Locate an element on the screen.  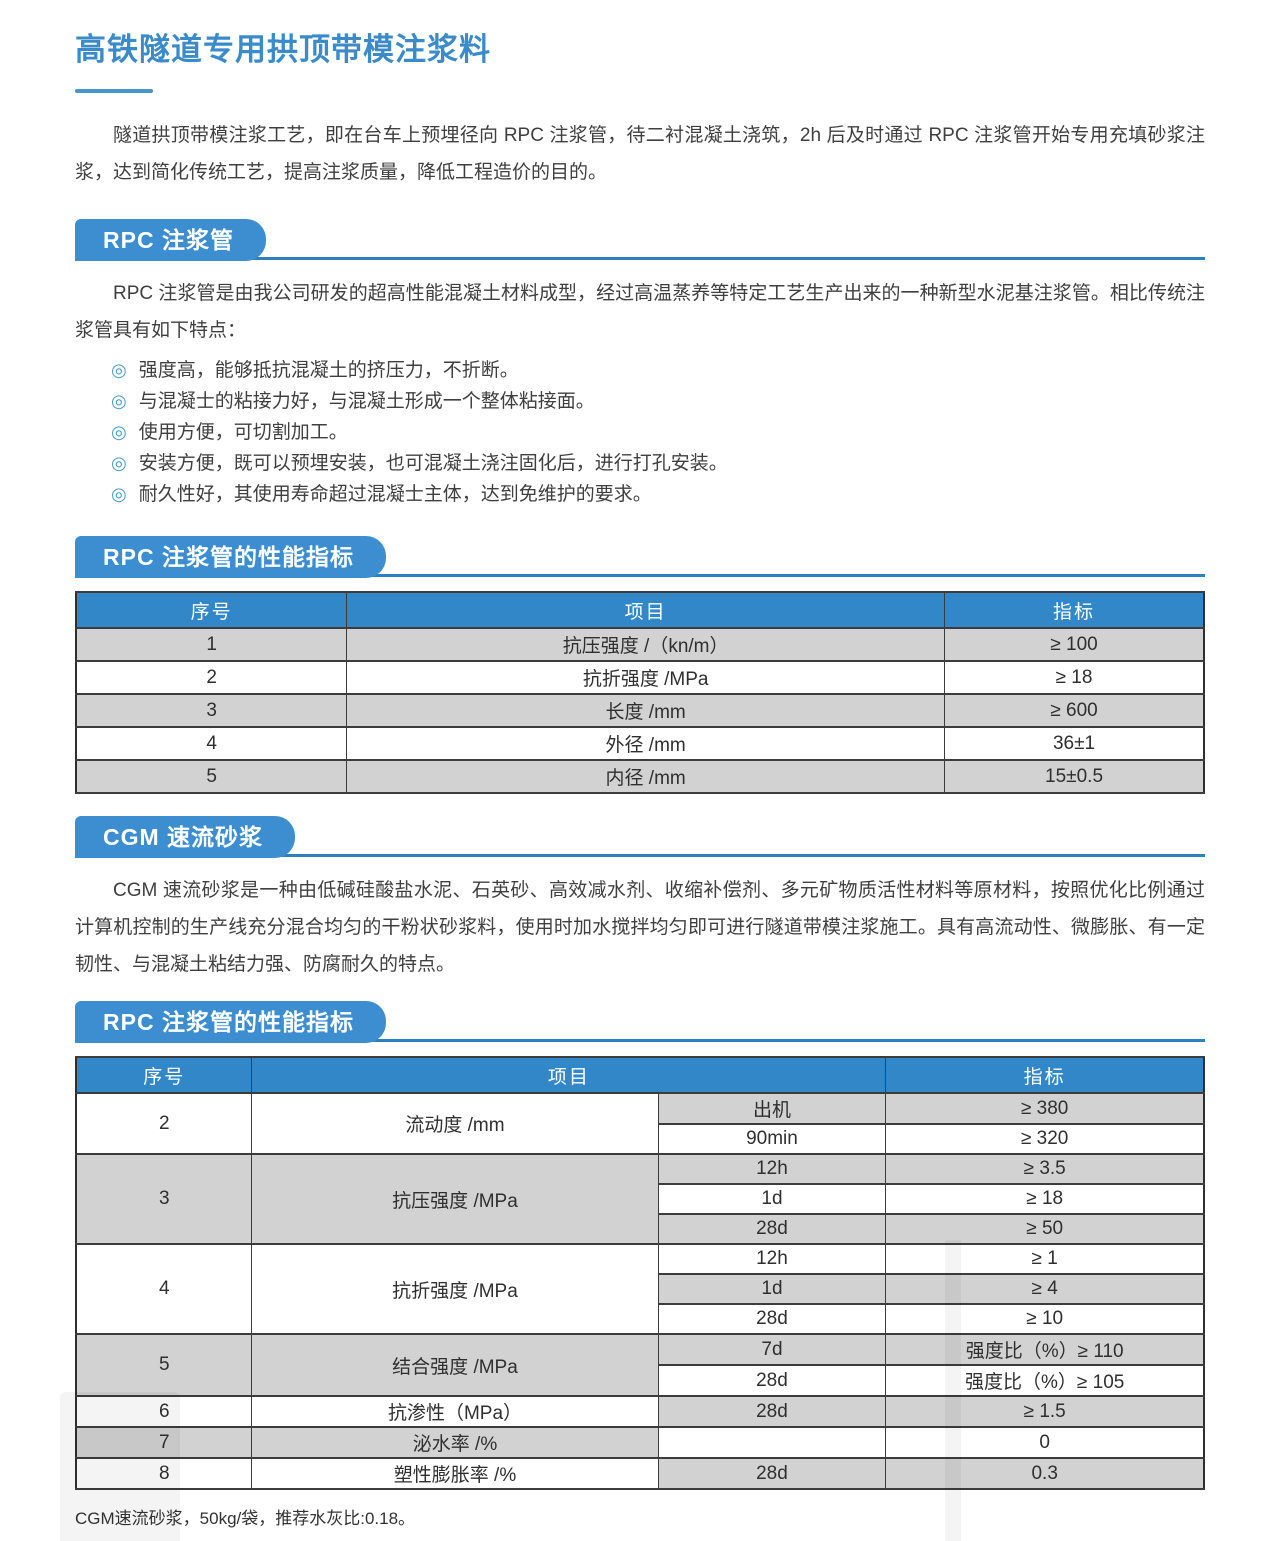
table-row: 3 抗压强度 /MPa 12h ≥ 3.5 is located at coordinates (640, 1199).